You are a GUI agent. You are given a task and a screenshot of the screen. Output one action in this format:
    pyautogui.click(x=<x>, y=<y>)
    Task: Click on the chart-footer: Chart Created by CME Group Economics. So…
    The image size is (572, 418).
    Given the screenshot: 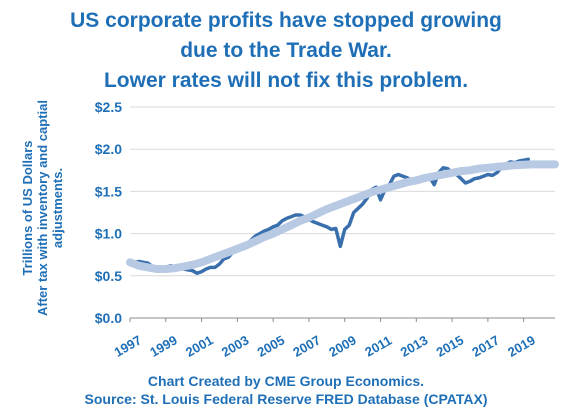 What is the action you would take?
    pyautogui.click(x=286, y=390)
    